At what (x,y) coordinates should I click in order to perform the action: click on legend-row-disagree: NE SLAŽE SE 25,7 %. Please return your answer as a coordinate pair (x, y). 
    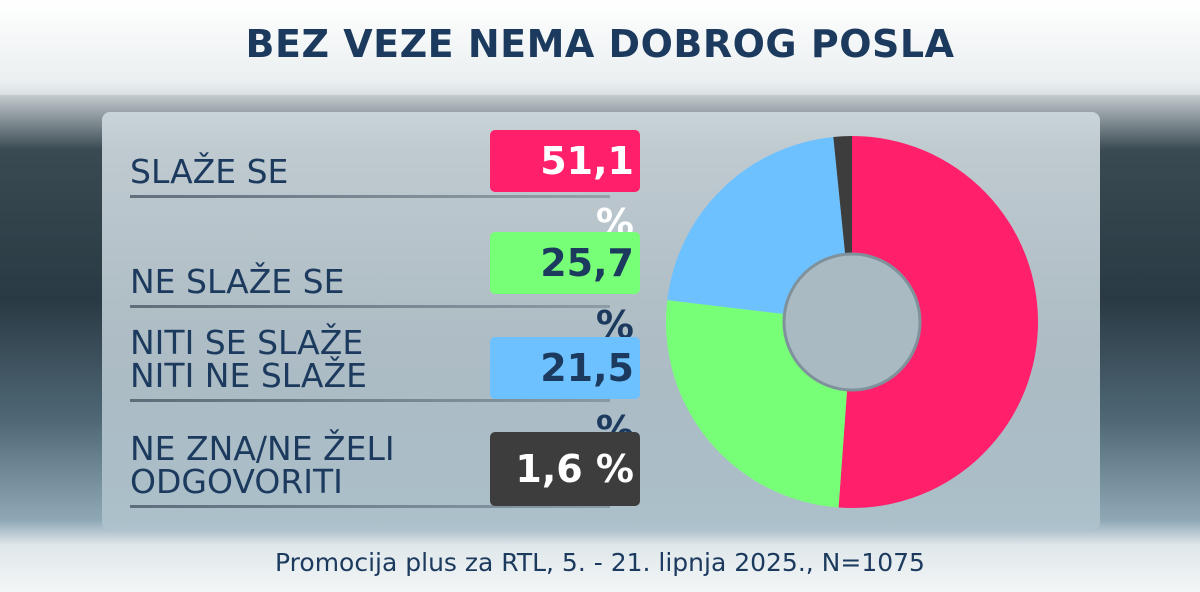
    Looking at the image, I should click on (385, 288).